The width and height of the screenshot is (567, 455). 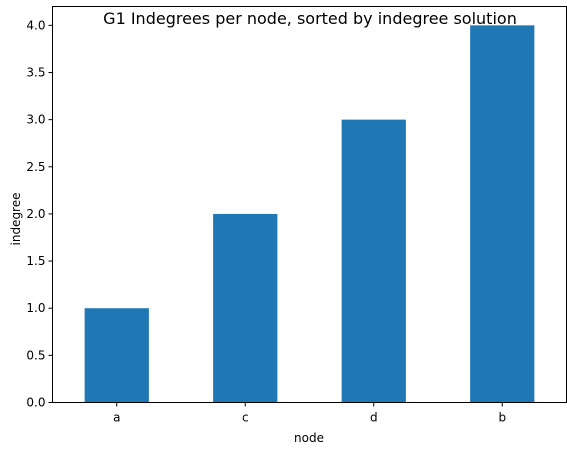 I want to click on y-tick-label-4.0: 4.0, so click(x=35, y=25).